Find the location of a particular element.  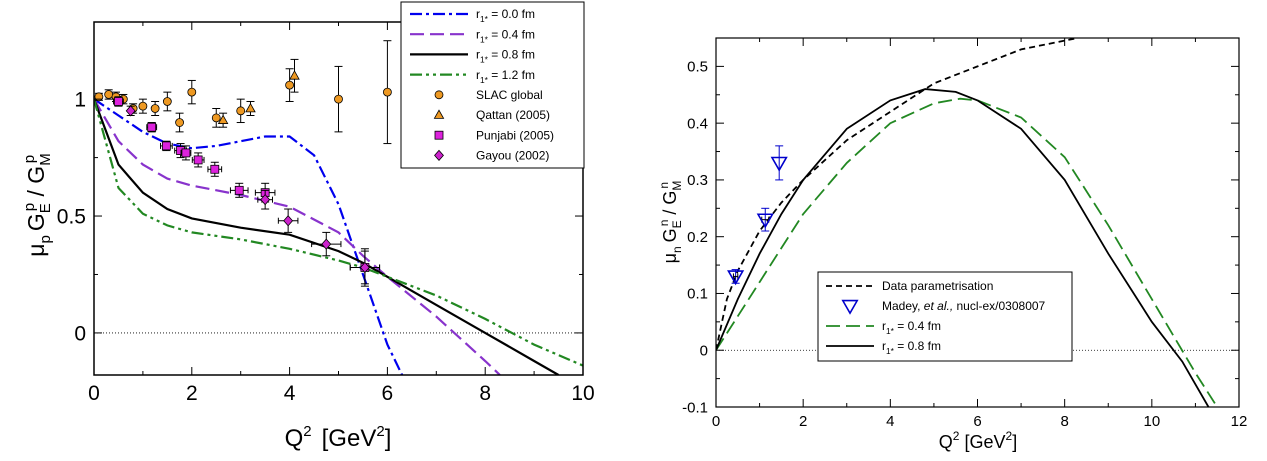

legend-label: Madey, et al., nucl-ex/0308007 is located at coordinates (964, 306).